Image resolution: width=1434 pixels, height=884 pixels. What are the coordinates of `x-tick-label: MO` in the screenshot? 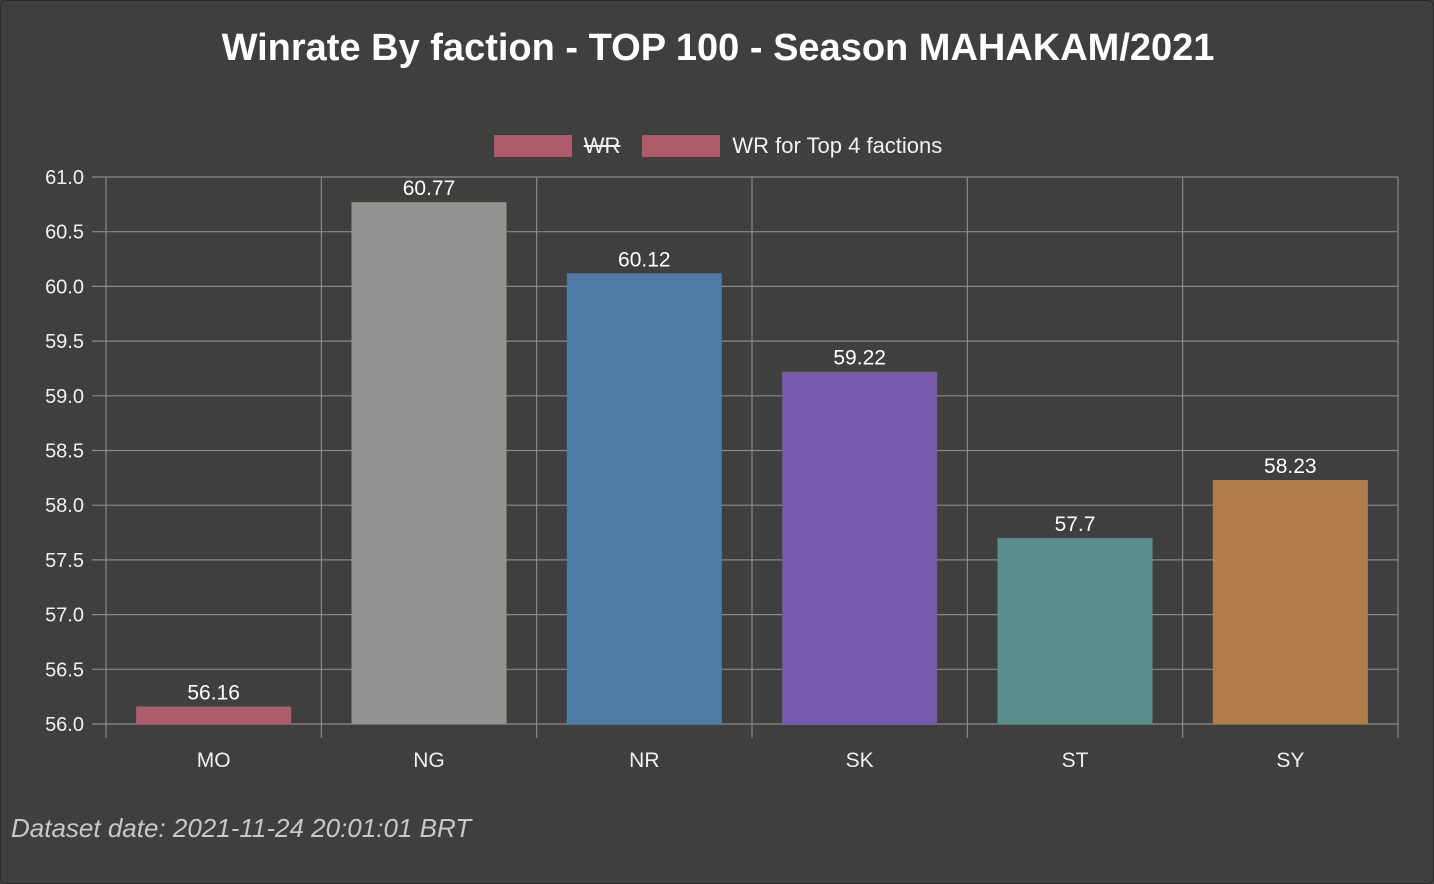 It's located at (214, 760).